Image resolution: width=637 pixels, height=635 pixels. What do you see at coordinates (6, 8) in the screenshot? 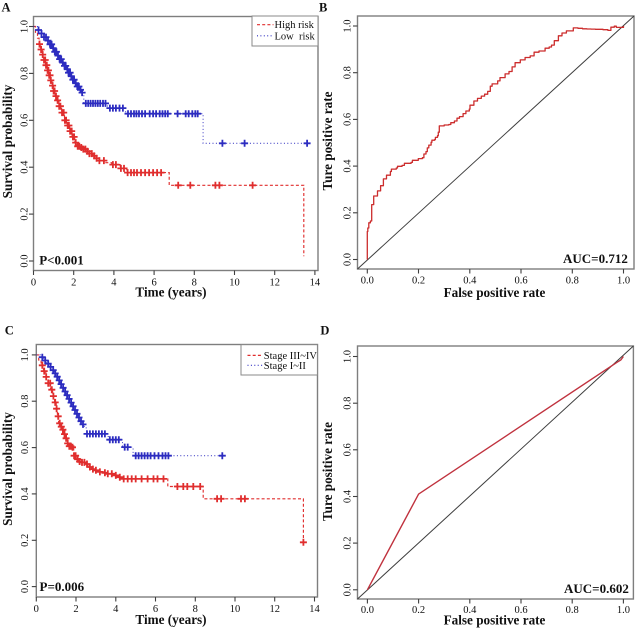
I see `svg-text: A` at bounding box center [6, 8].